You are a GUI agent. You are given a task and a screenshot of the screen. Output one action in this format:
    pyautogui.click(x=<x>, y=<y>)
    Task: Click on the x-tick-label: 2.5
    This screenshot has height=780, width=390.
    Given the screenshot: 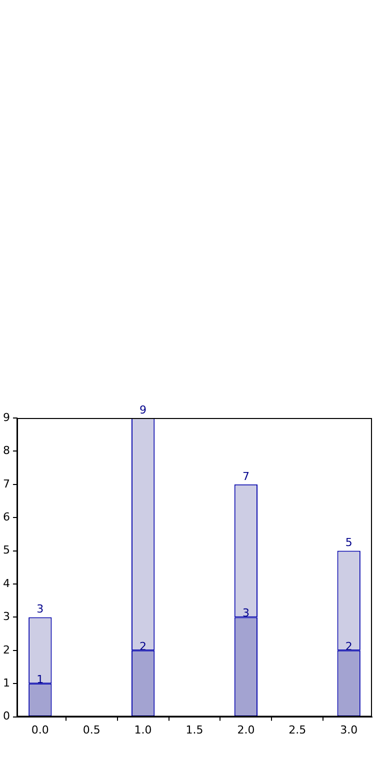 What is the action you would take?
    pyautogui.click(x=297, y=729)
    